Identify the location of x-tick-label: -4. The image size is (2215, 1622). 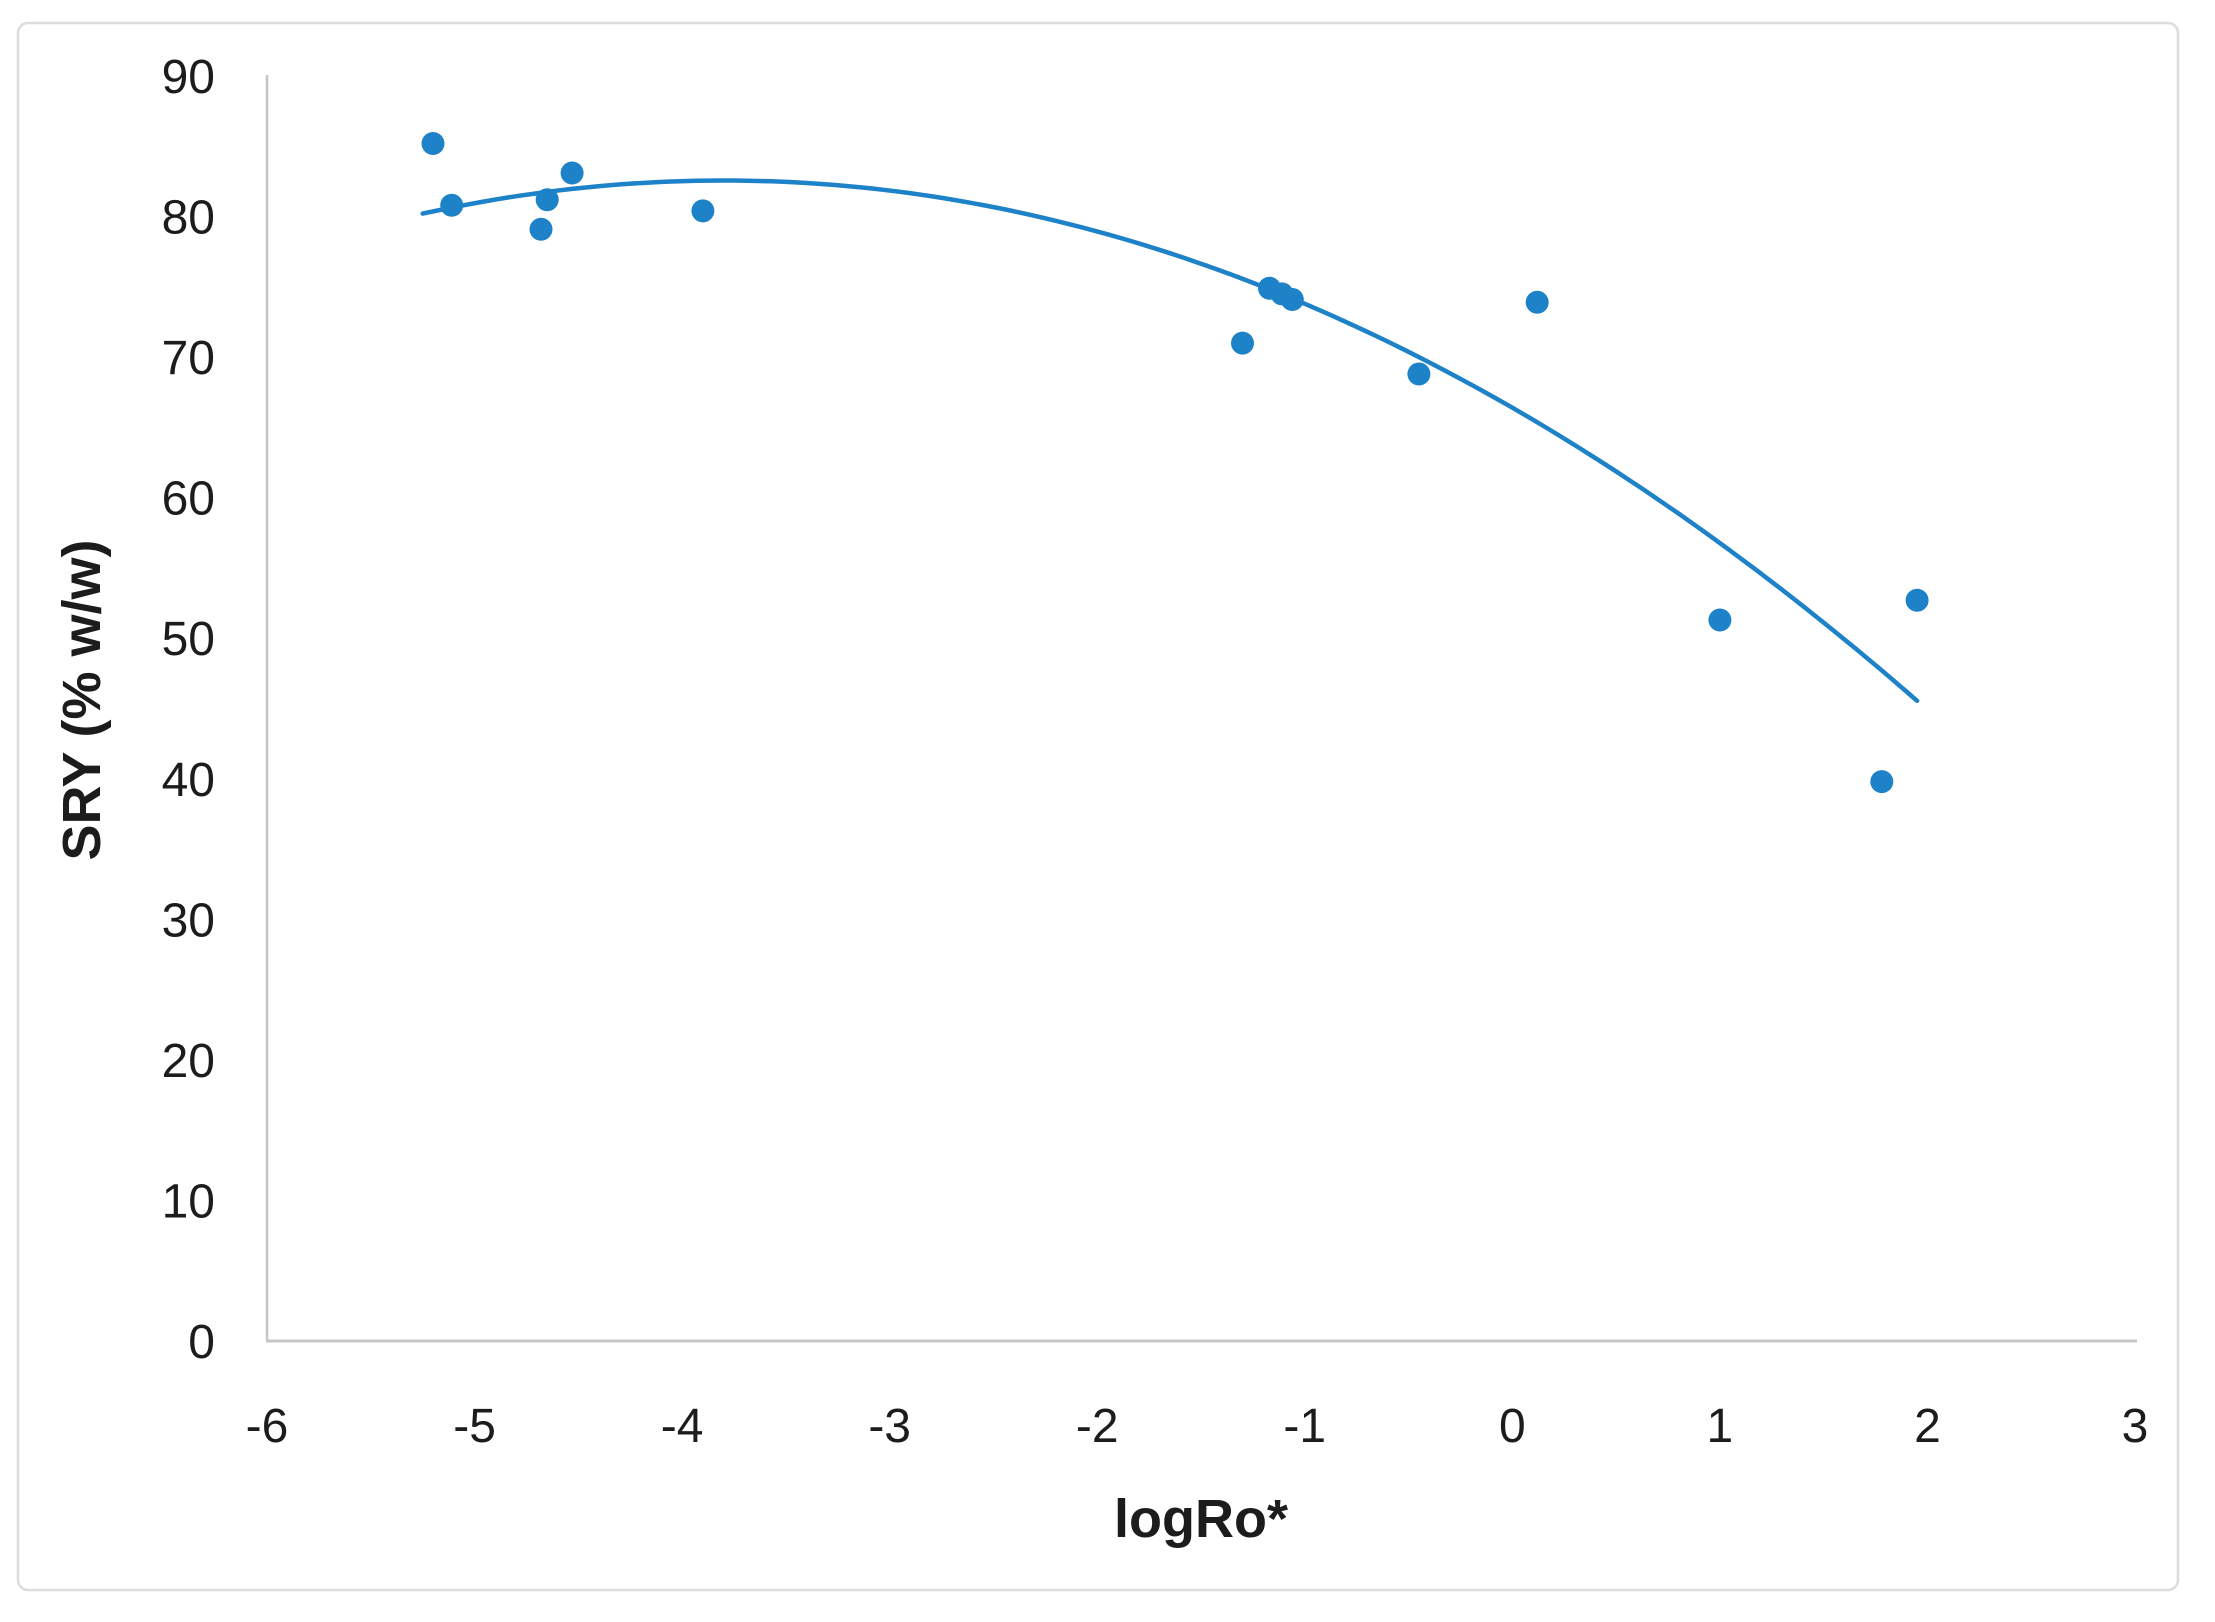
(682, 1426).